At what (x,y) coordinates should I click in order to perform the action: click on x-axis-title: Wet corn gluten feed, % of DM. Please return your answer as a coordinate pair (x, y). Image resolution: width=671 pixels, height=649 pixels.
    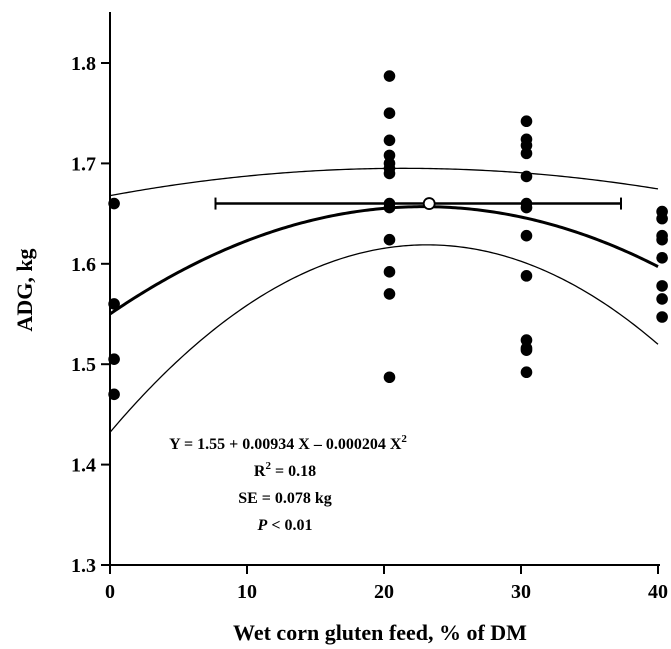
    Looking at the image, I should click on (380, 632).